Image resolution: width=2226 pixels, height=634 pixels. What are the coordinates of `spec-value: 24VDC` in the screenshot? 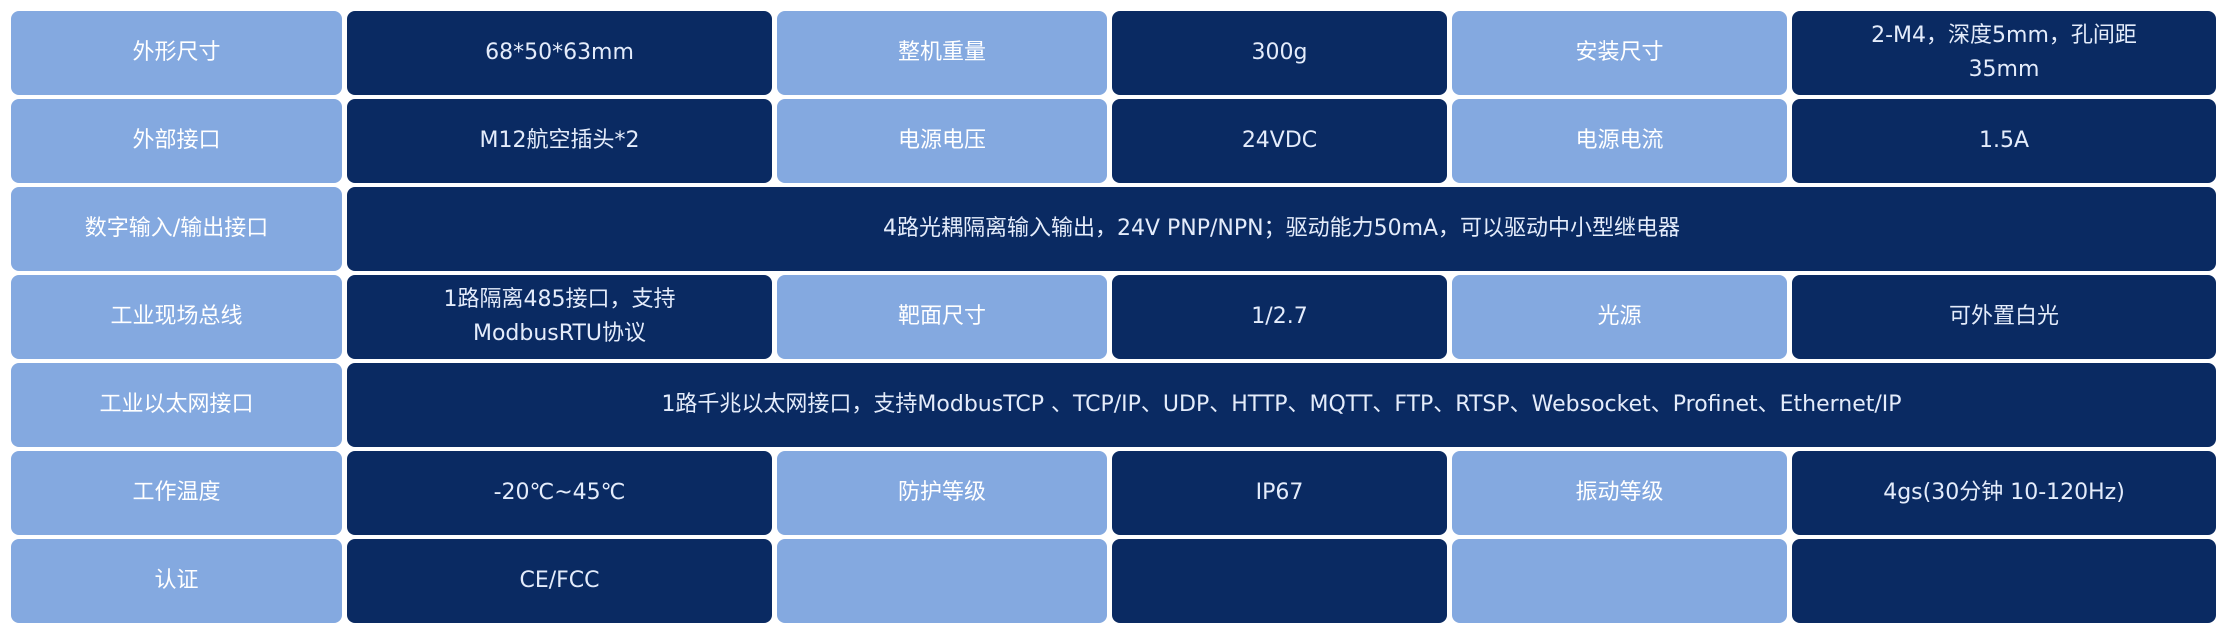 It's located at (1279, 141).